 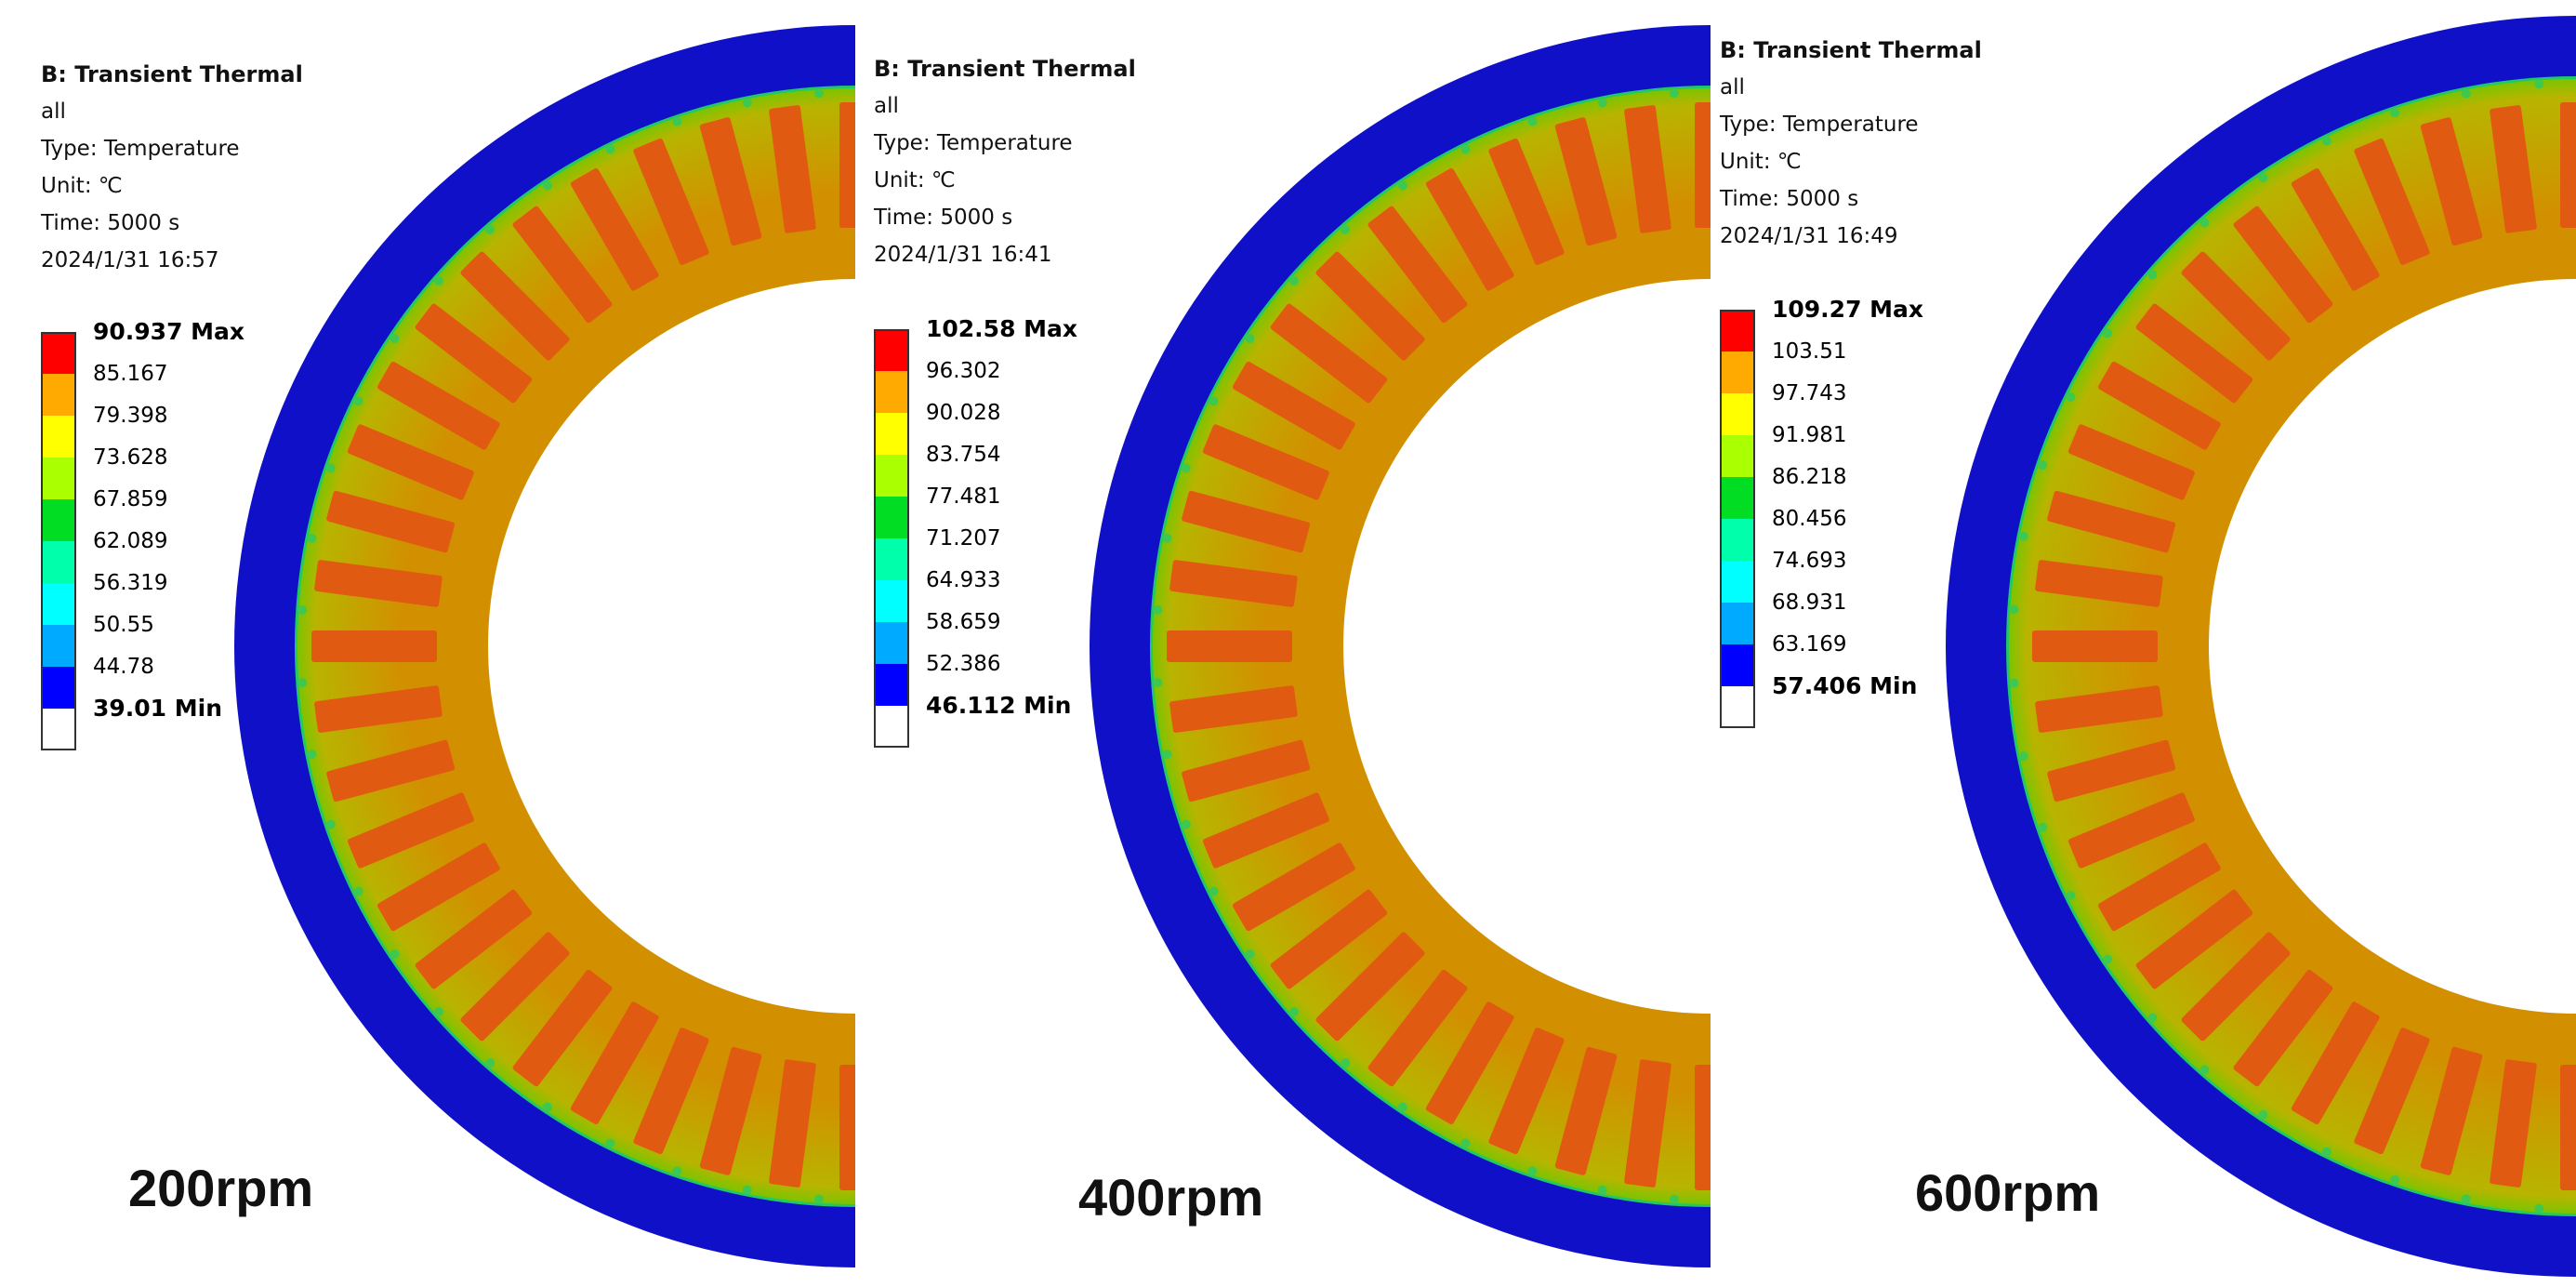 I want to click on result-type: Type: Temperature, so click(x=140, y=149).